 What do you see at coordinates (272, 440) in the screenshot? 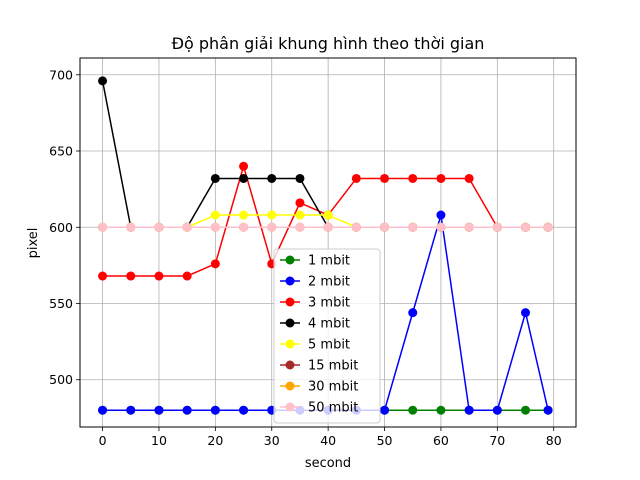
I see `x-tick-label: 30` at bounding box center [272, 440].